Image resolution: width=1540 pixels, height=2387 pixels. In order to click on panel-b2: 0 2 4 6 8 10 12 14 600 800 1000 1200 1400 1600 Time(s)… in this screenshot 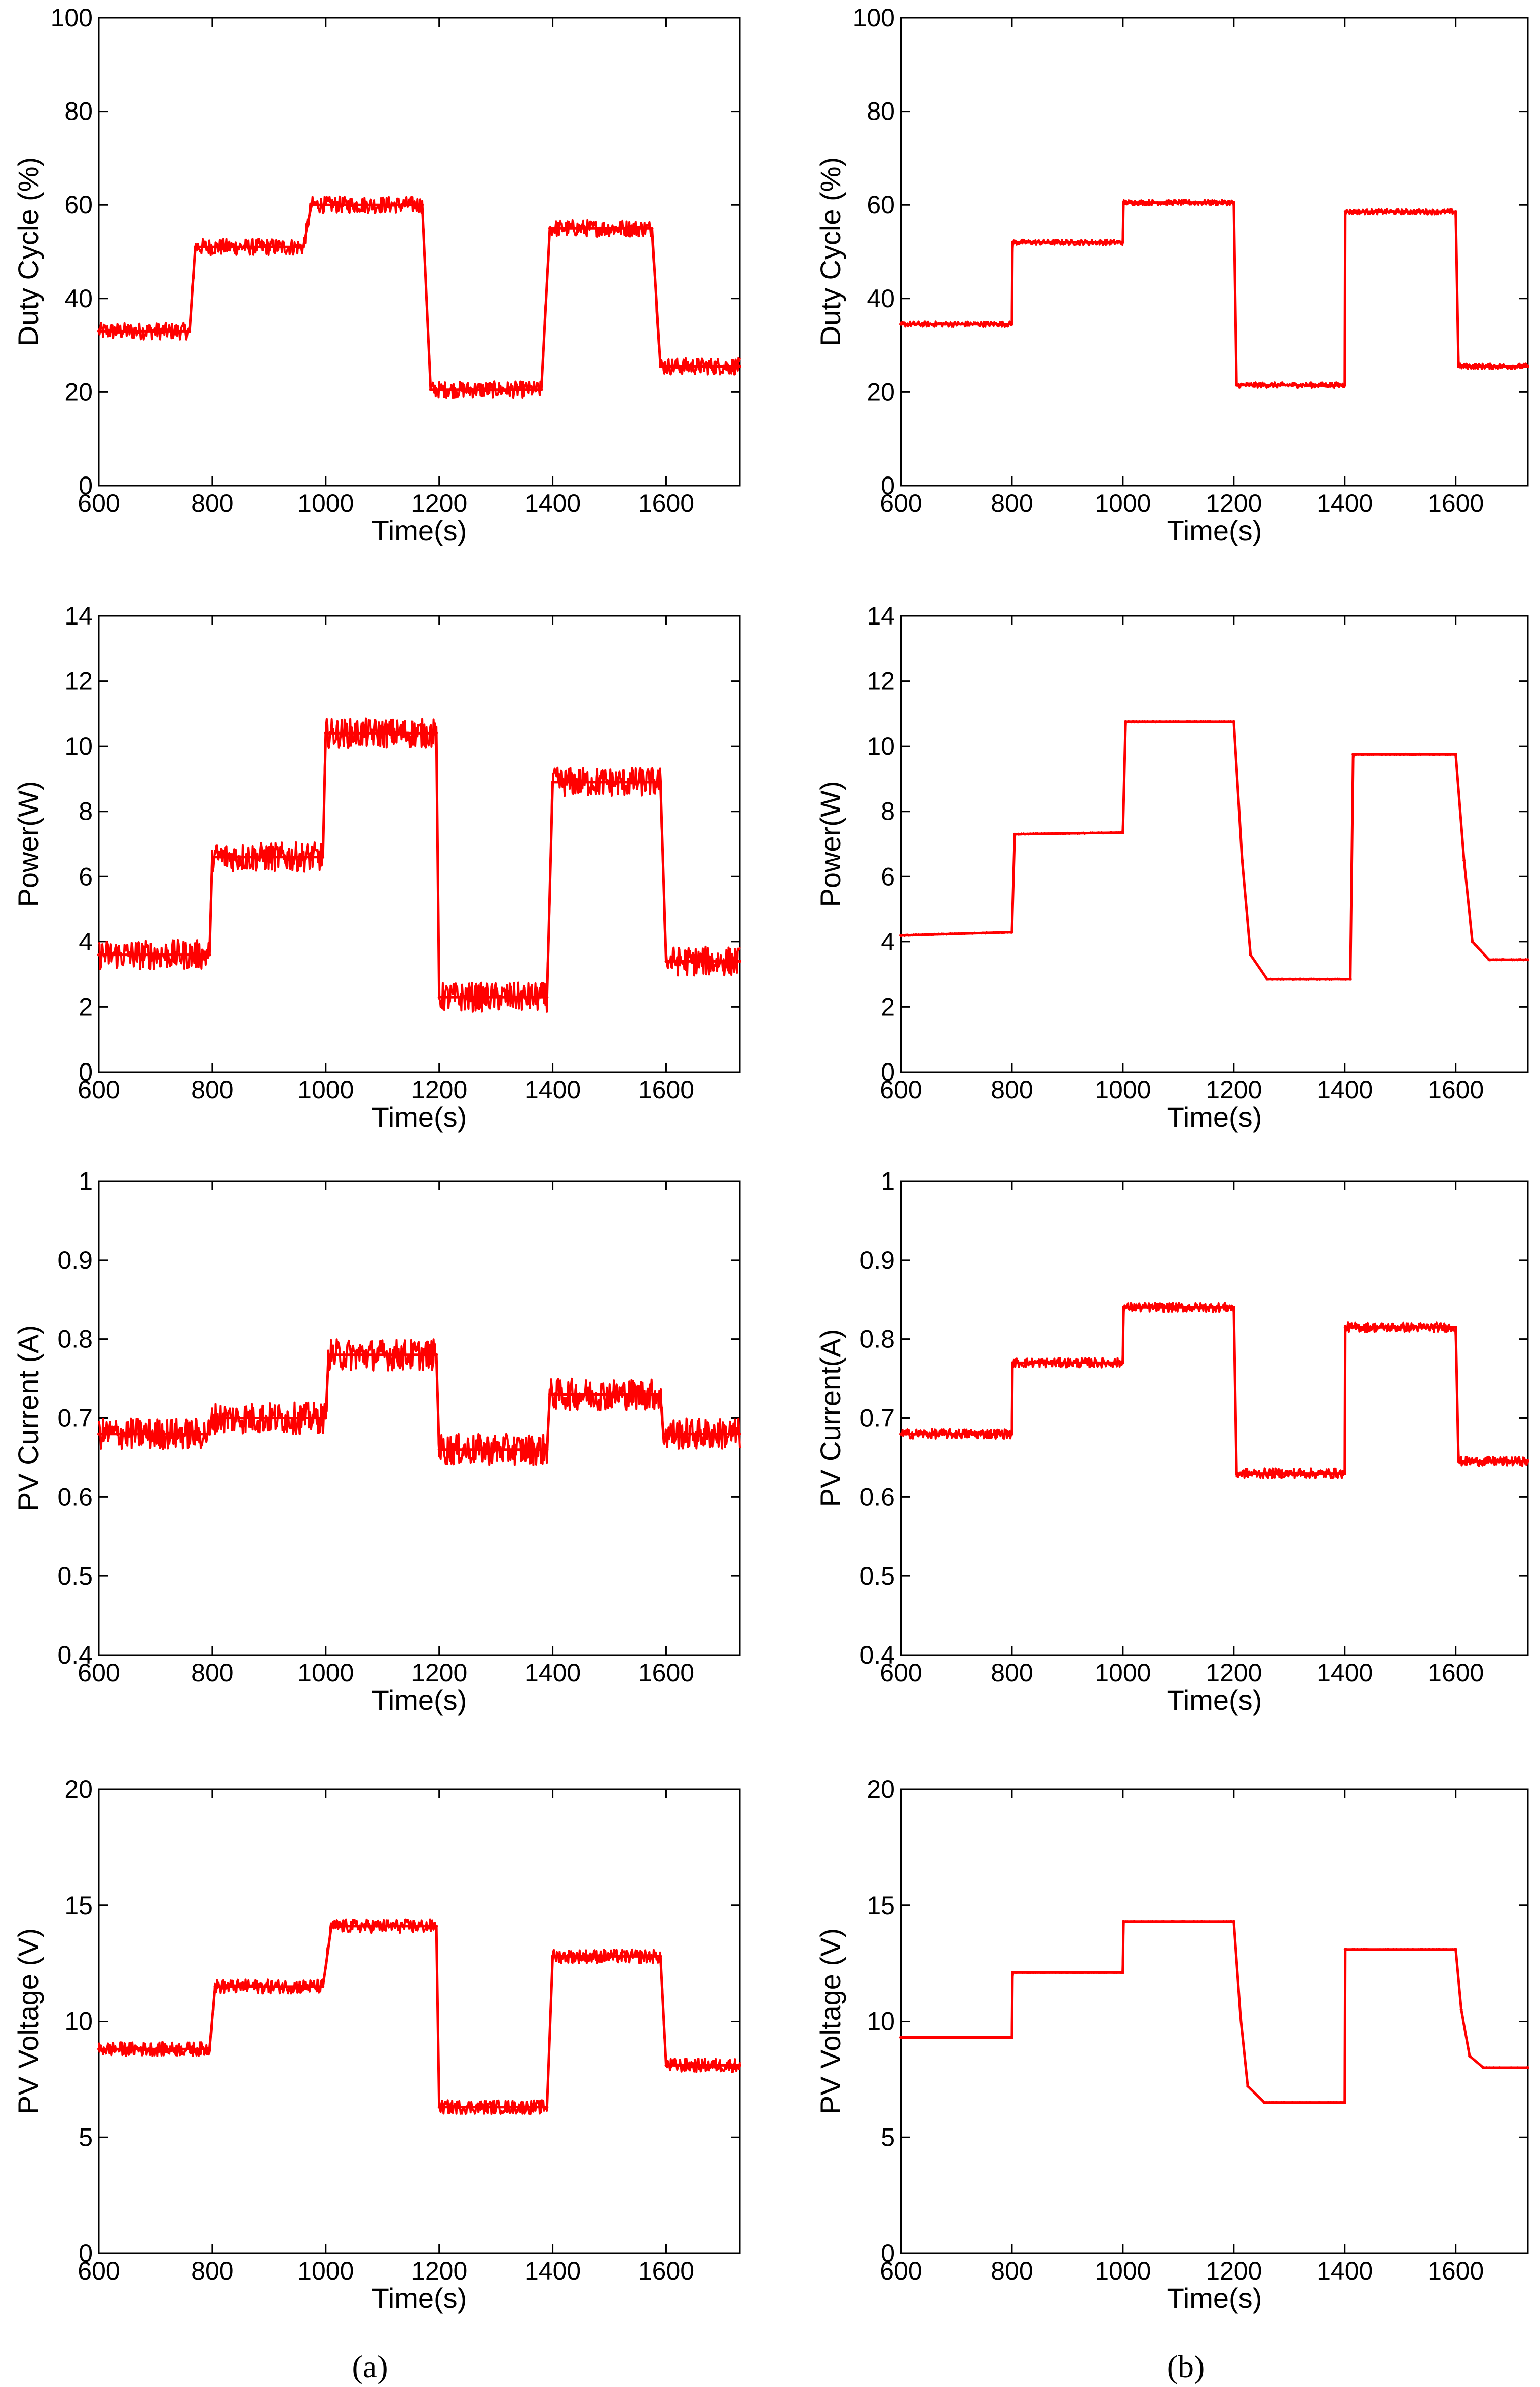, I will do `click(1171, 867)`.